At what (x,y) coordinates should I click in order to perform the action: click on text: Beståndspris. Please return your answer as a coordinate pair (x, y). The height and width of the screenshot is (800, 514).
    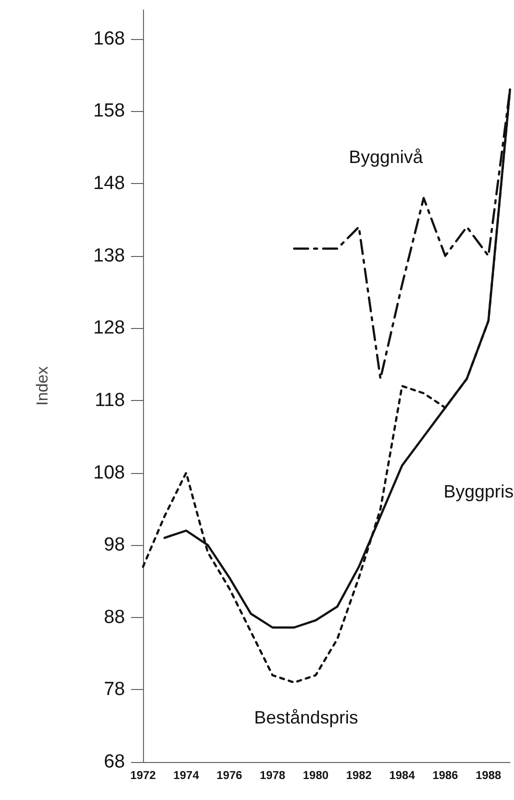
    Looking at the image, I should click on (306, 717).